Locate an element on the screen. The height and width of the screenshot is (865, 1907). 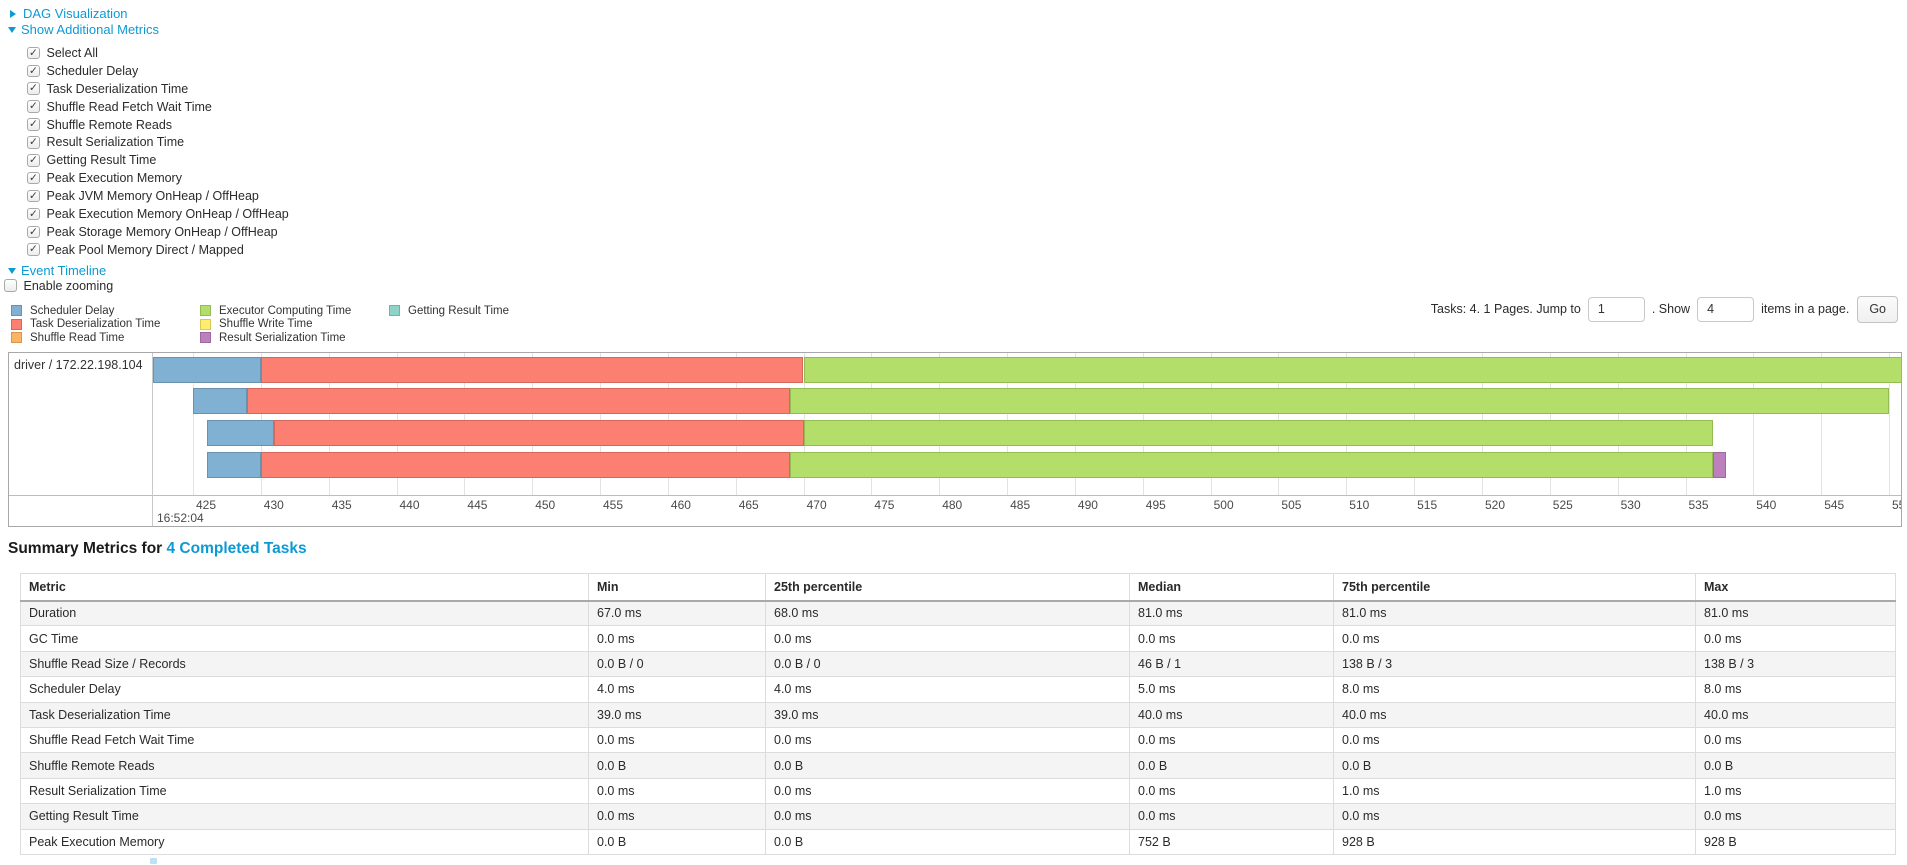
axis-tick-label: 500 is located at coordinates (1223, 505).